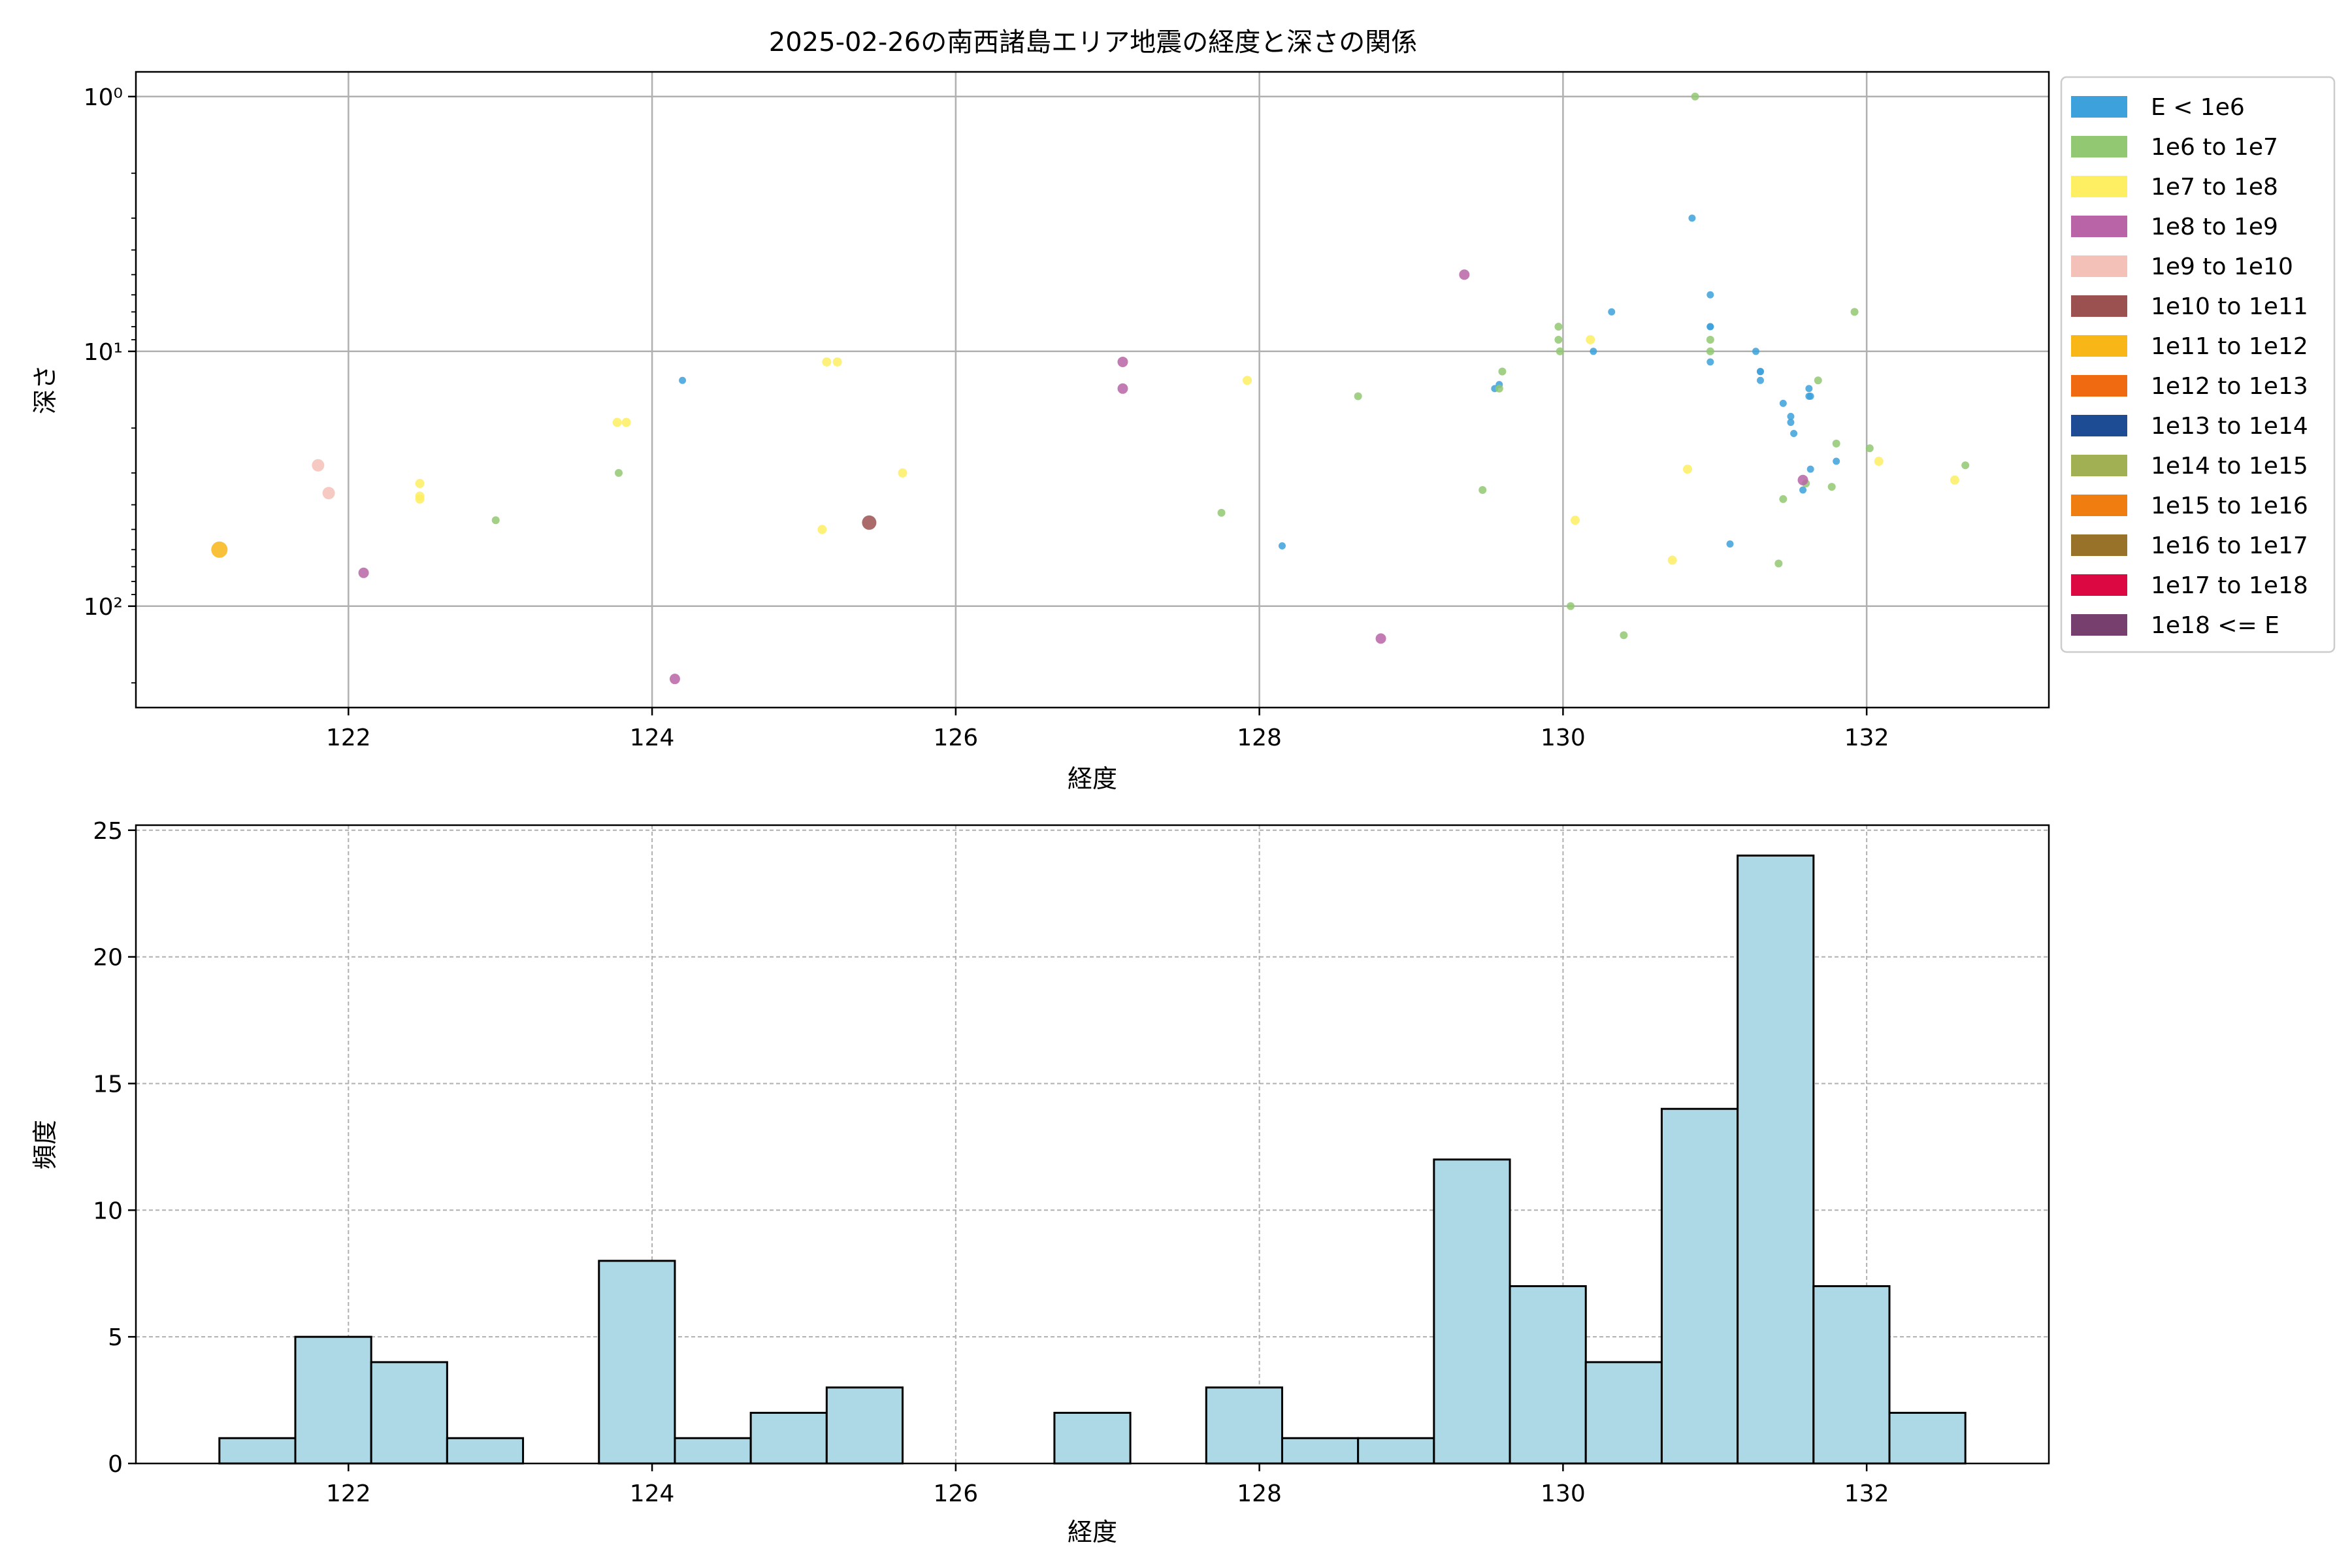 The height and width of the screenshot is (1568, 2352). What do you see at coordinates (348, 1493) in the screenshot?
I see `histogram-x-tick-label: 122` at bounding box center [348, 1493].